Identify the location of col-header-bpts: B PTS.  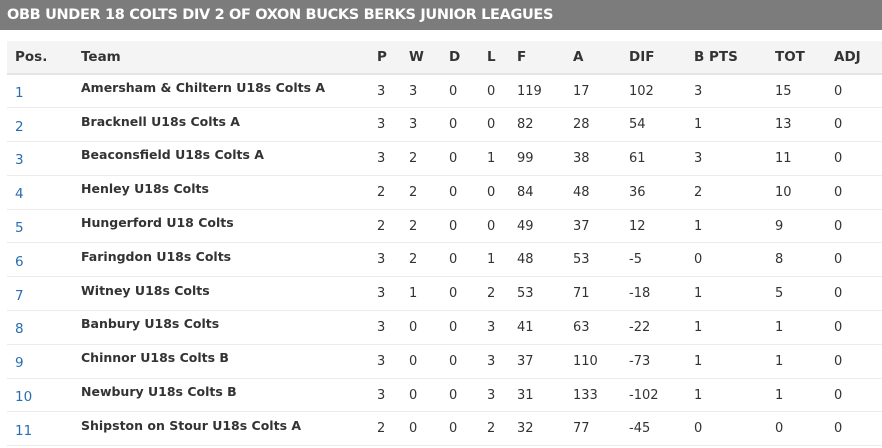
(734, 58).